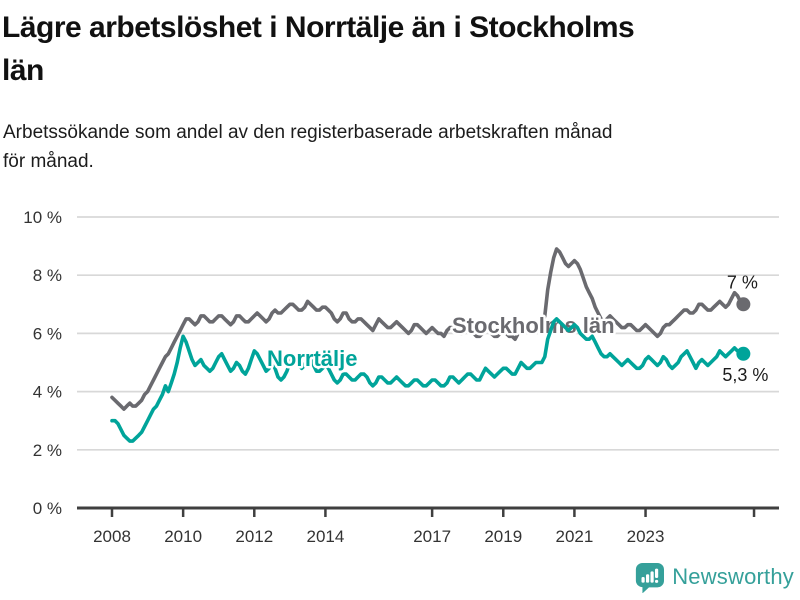 The height and width of the screenshot is (600, 800). Describe the element at coordinates (47, 333) in the screenshot. I see `y-axis-tick-label: 6 %` at that location.